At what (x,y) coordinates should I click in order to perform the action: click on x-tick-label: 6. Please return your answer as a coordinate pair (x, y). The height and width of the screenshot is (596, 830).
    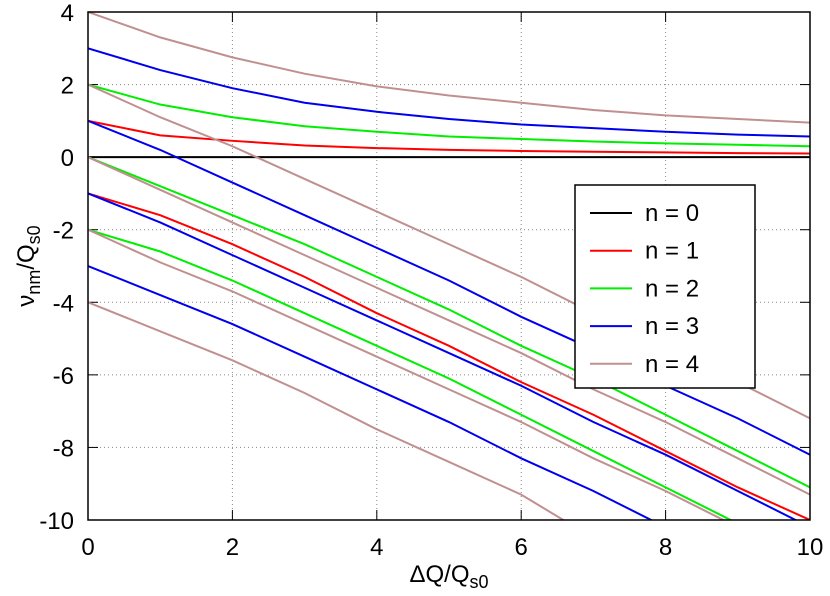
    Looking at the image, I should click on (521, 547).